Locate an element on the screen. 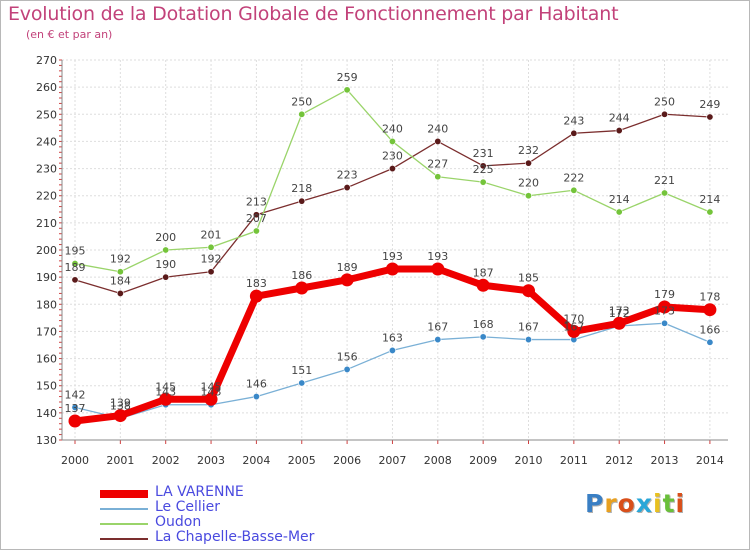  y-tick-label: 140 is located at coordinates (46, 413).